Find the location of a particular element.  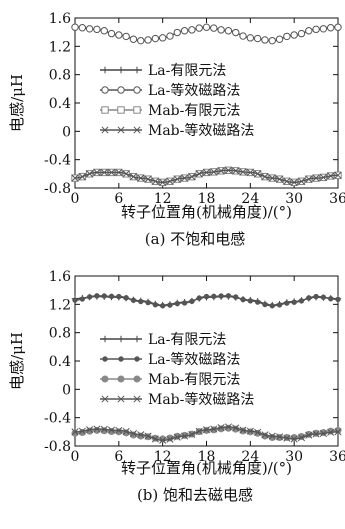

y-tick-label: 0 is located at coordinates (66, 390).